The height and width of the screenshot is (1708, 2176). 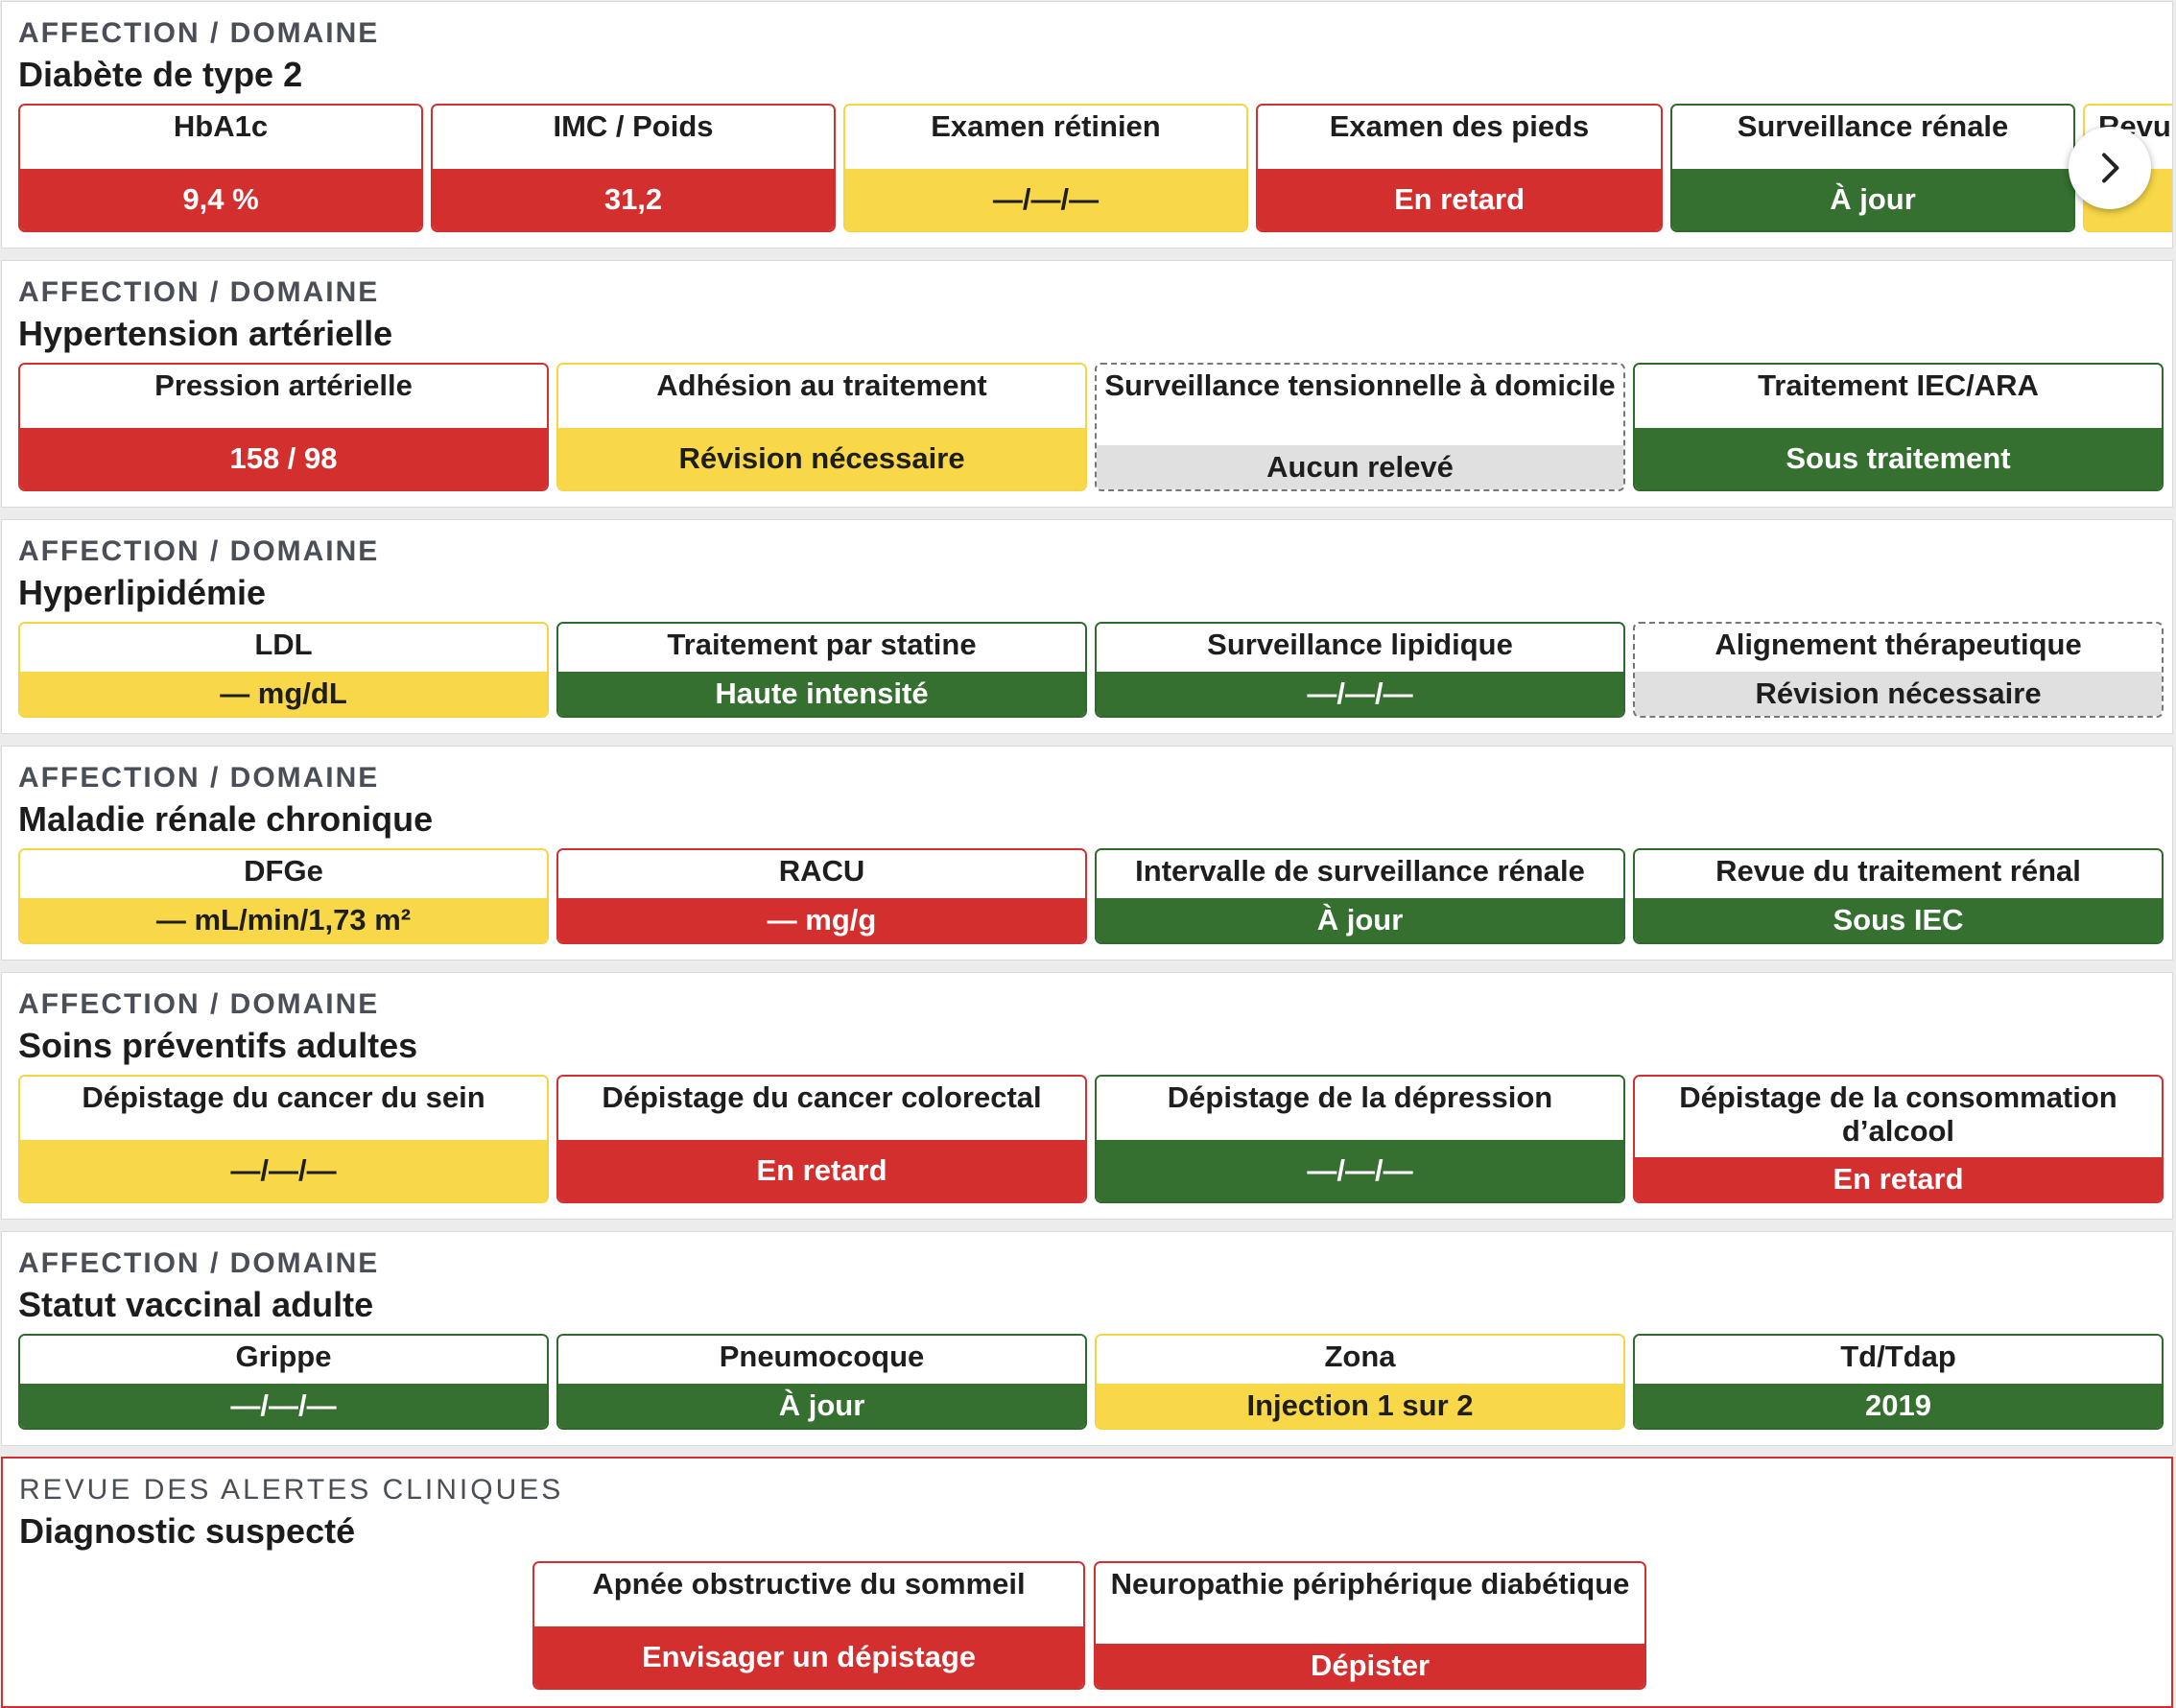 What do you see at coordinates (821, 1109) in the screenshot?
I see `tile-name: Dépistage du cancer colorectal` at bounding box center [821, 1109].